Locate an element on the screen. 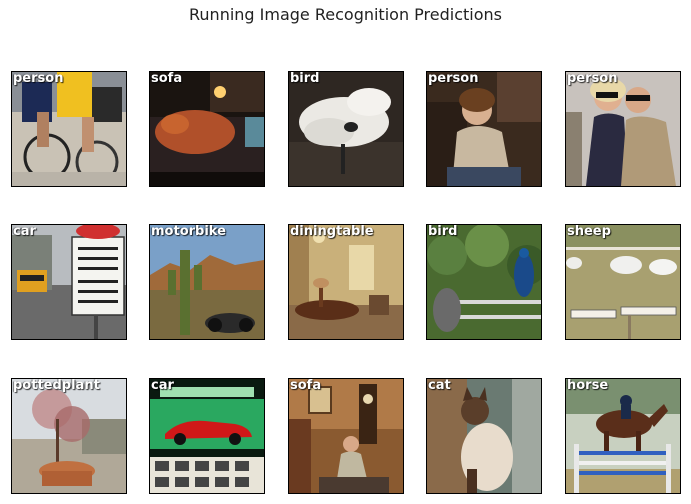 This screenshot has width=691, height=504. prediction-label: diningtable is located at coordinates (332, 231).